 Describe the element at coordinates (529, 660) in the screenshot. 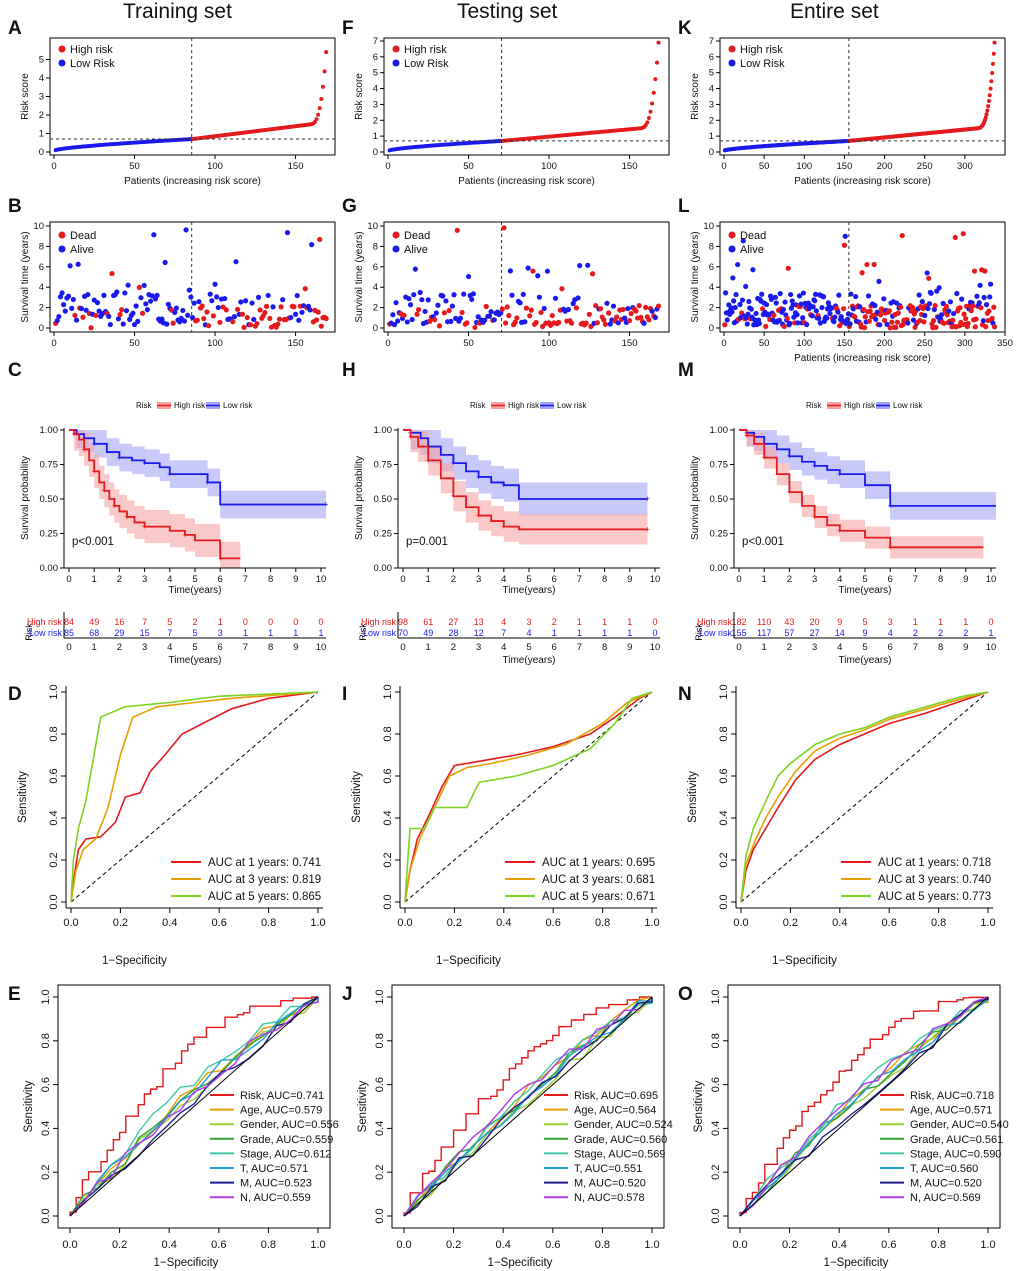

I see `risk-table-x-title: Time(years)` at that location.